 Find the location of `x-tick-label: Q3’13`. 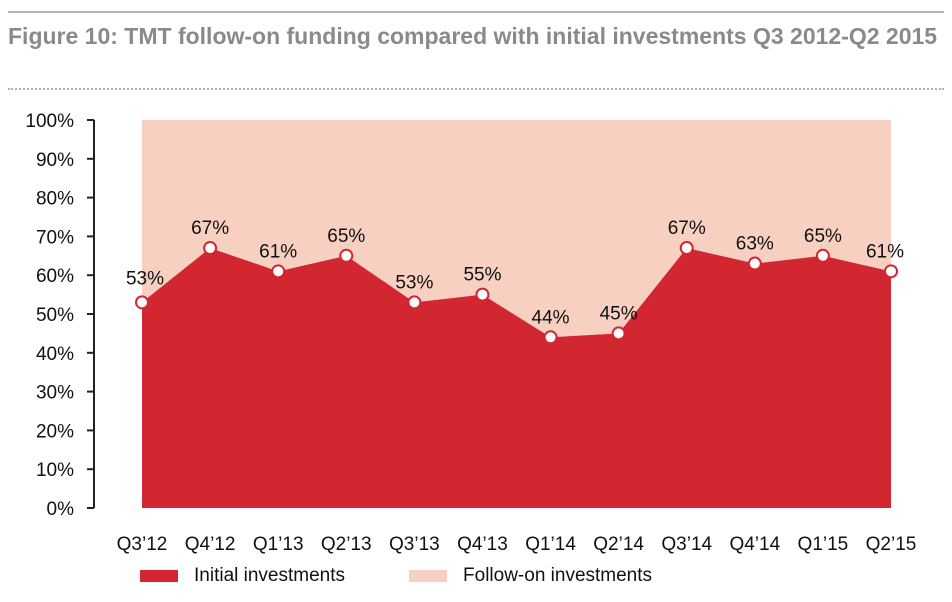

x-tick-label: Q3’13 is located at coordinates (414, 544).